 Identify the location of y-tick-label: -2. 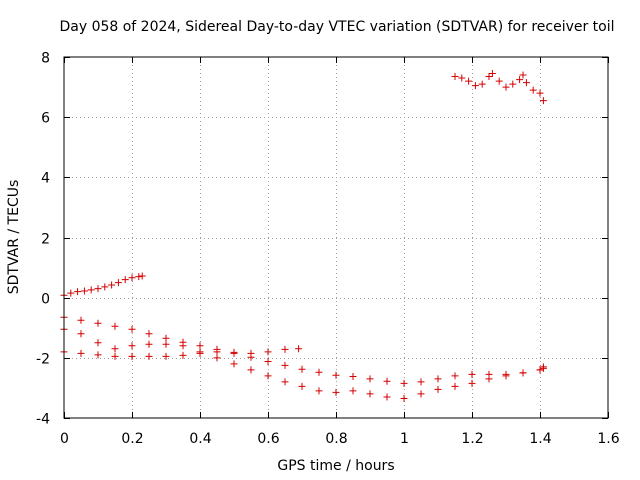
(43, 360).